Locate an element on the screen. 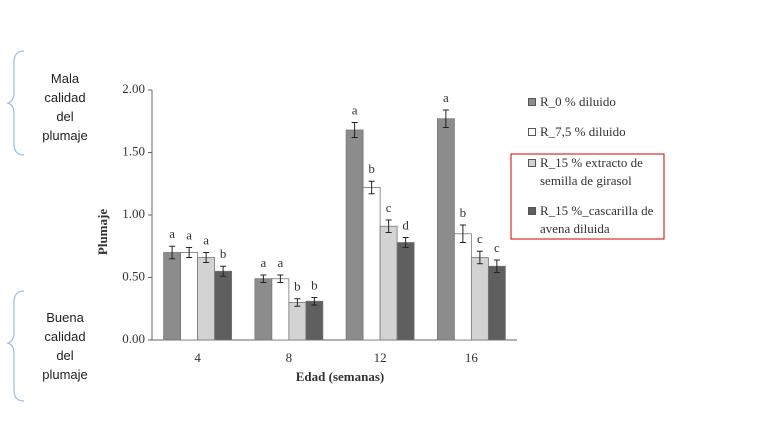  x-tick-label: 4 is located at coordinates (197, 357).